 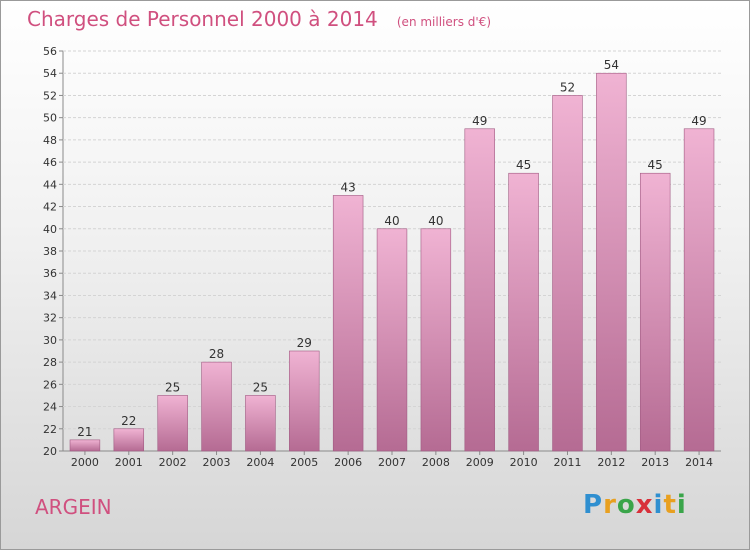 I want to click on data-label: 21, so click(x=84, y=432).